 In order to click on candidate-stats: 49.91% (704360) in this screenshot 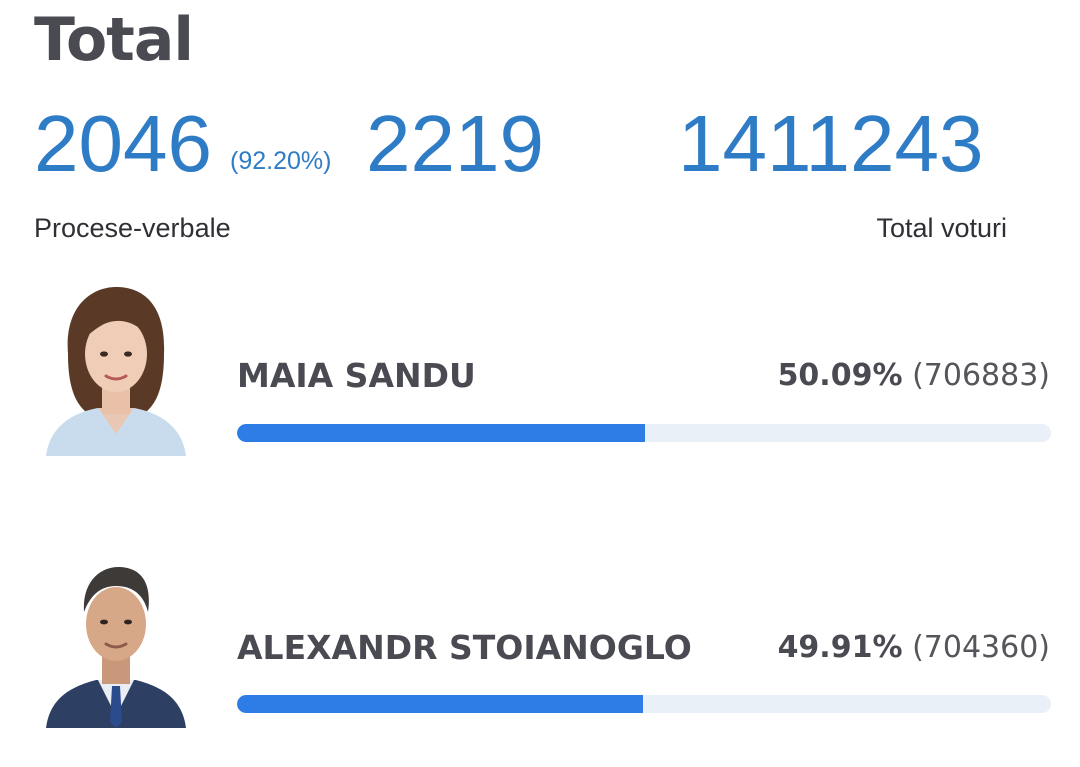, I will do `click(914, 648)`.